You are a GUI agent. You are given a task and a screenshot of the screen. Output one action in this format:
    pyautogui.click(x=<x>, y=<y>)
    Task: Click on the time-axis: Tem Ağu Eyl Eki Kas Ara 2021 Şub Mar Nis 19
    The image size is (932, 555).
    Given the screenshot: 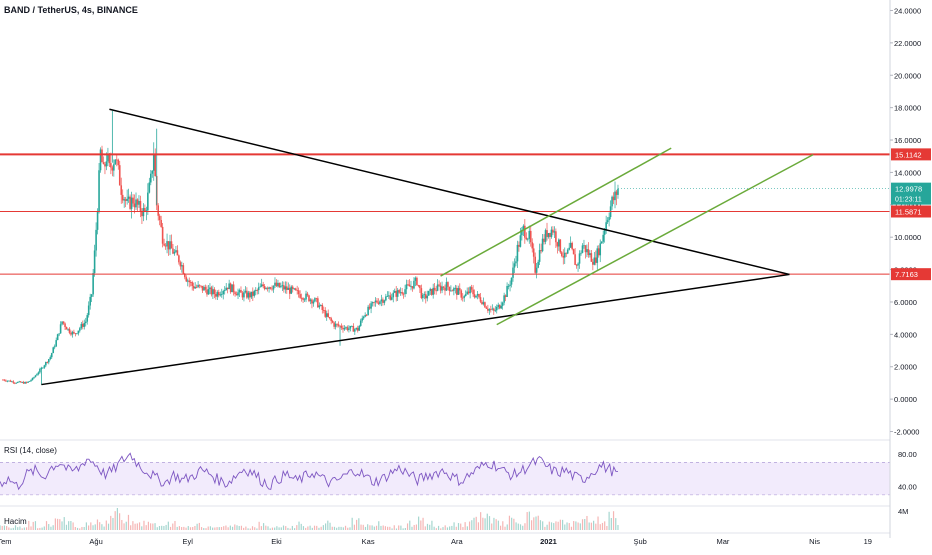 What is the action you would take?
    pyautogui.click(x=436, y=541)
    